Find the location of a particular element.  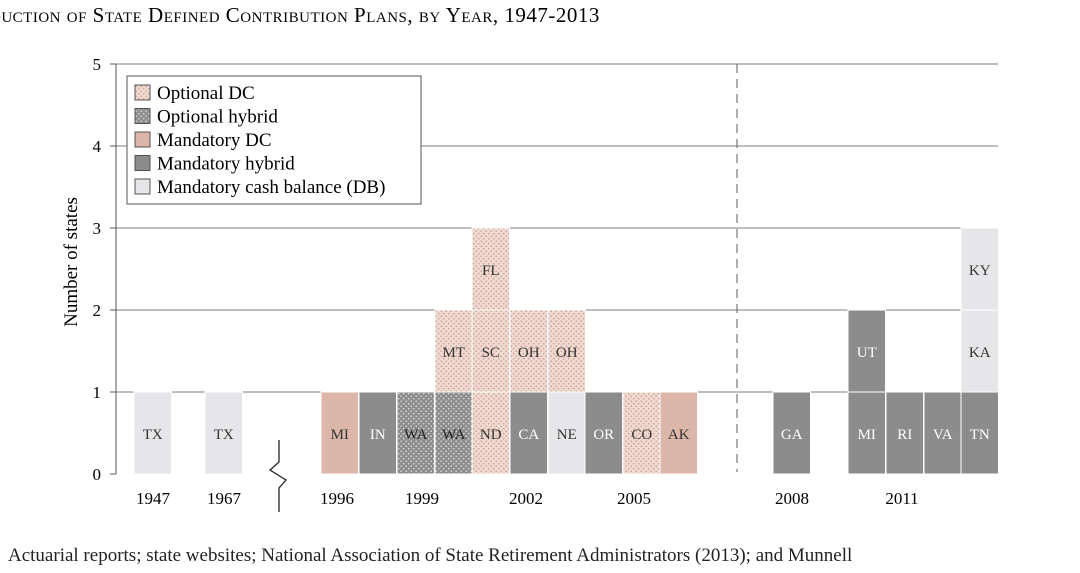

bar-label: AK is located at coordinates (679, 435).